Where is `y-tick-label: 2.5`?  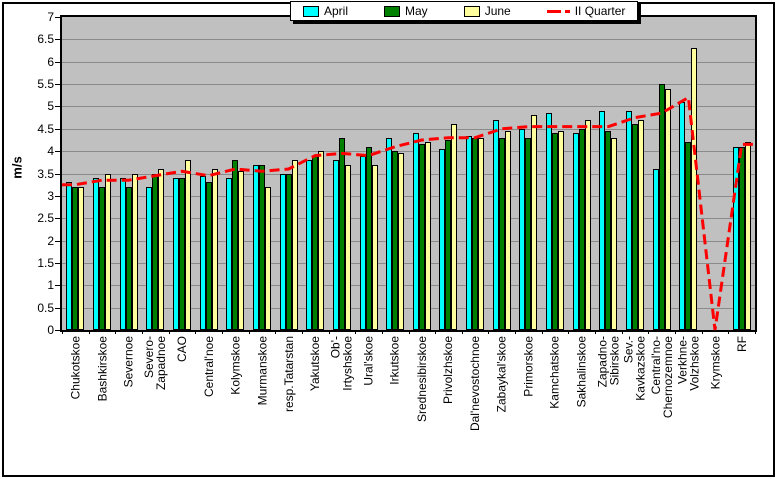 y-tick-label: 2.5 is located at coordinates (45, 218).